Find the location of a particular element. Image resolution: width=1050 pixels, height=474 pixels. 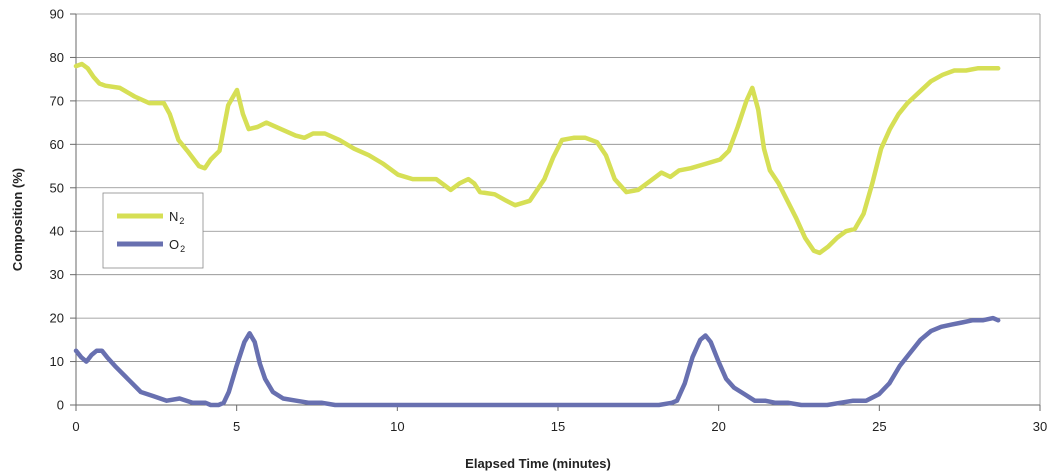

x-tick-label: 25 is located at coordinates (879, 426).